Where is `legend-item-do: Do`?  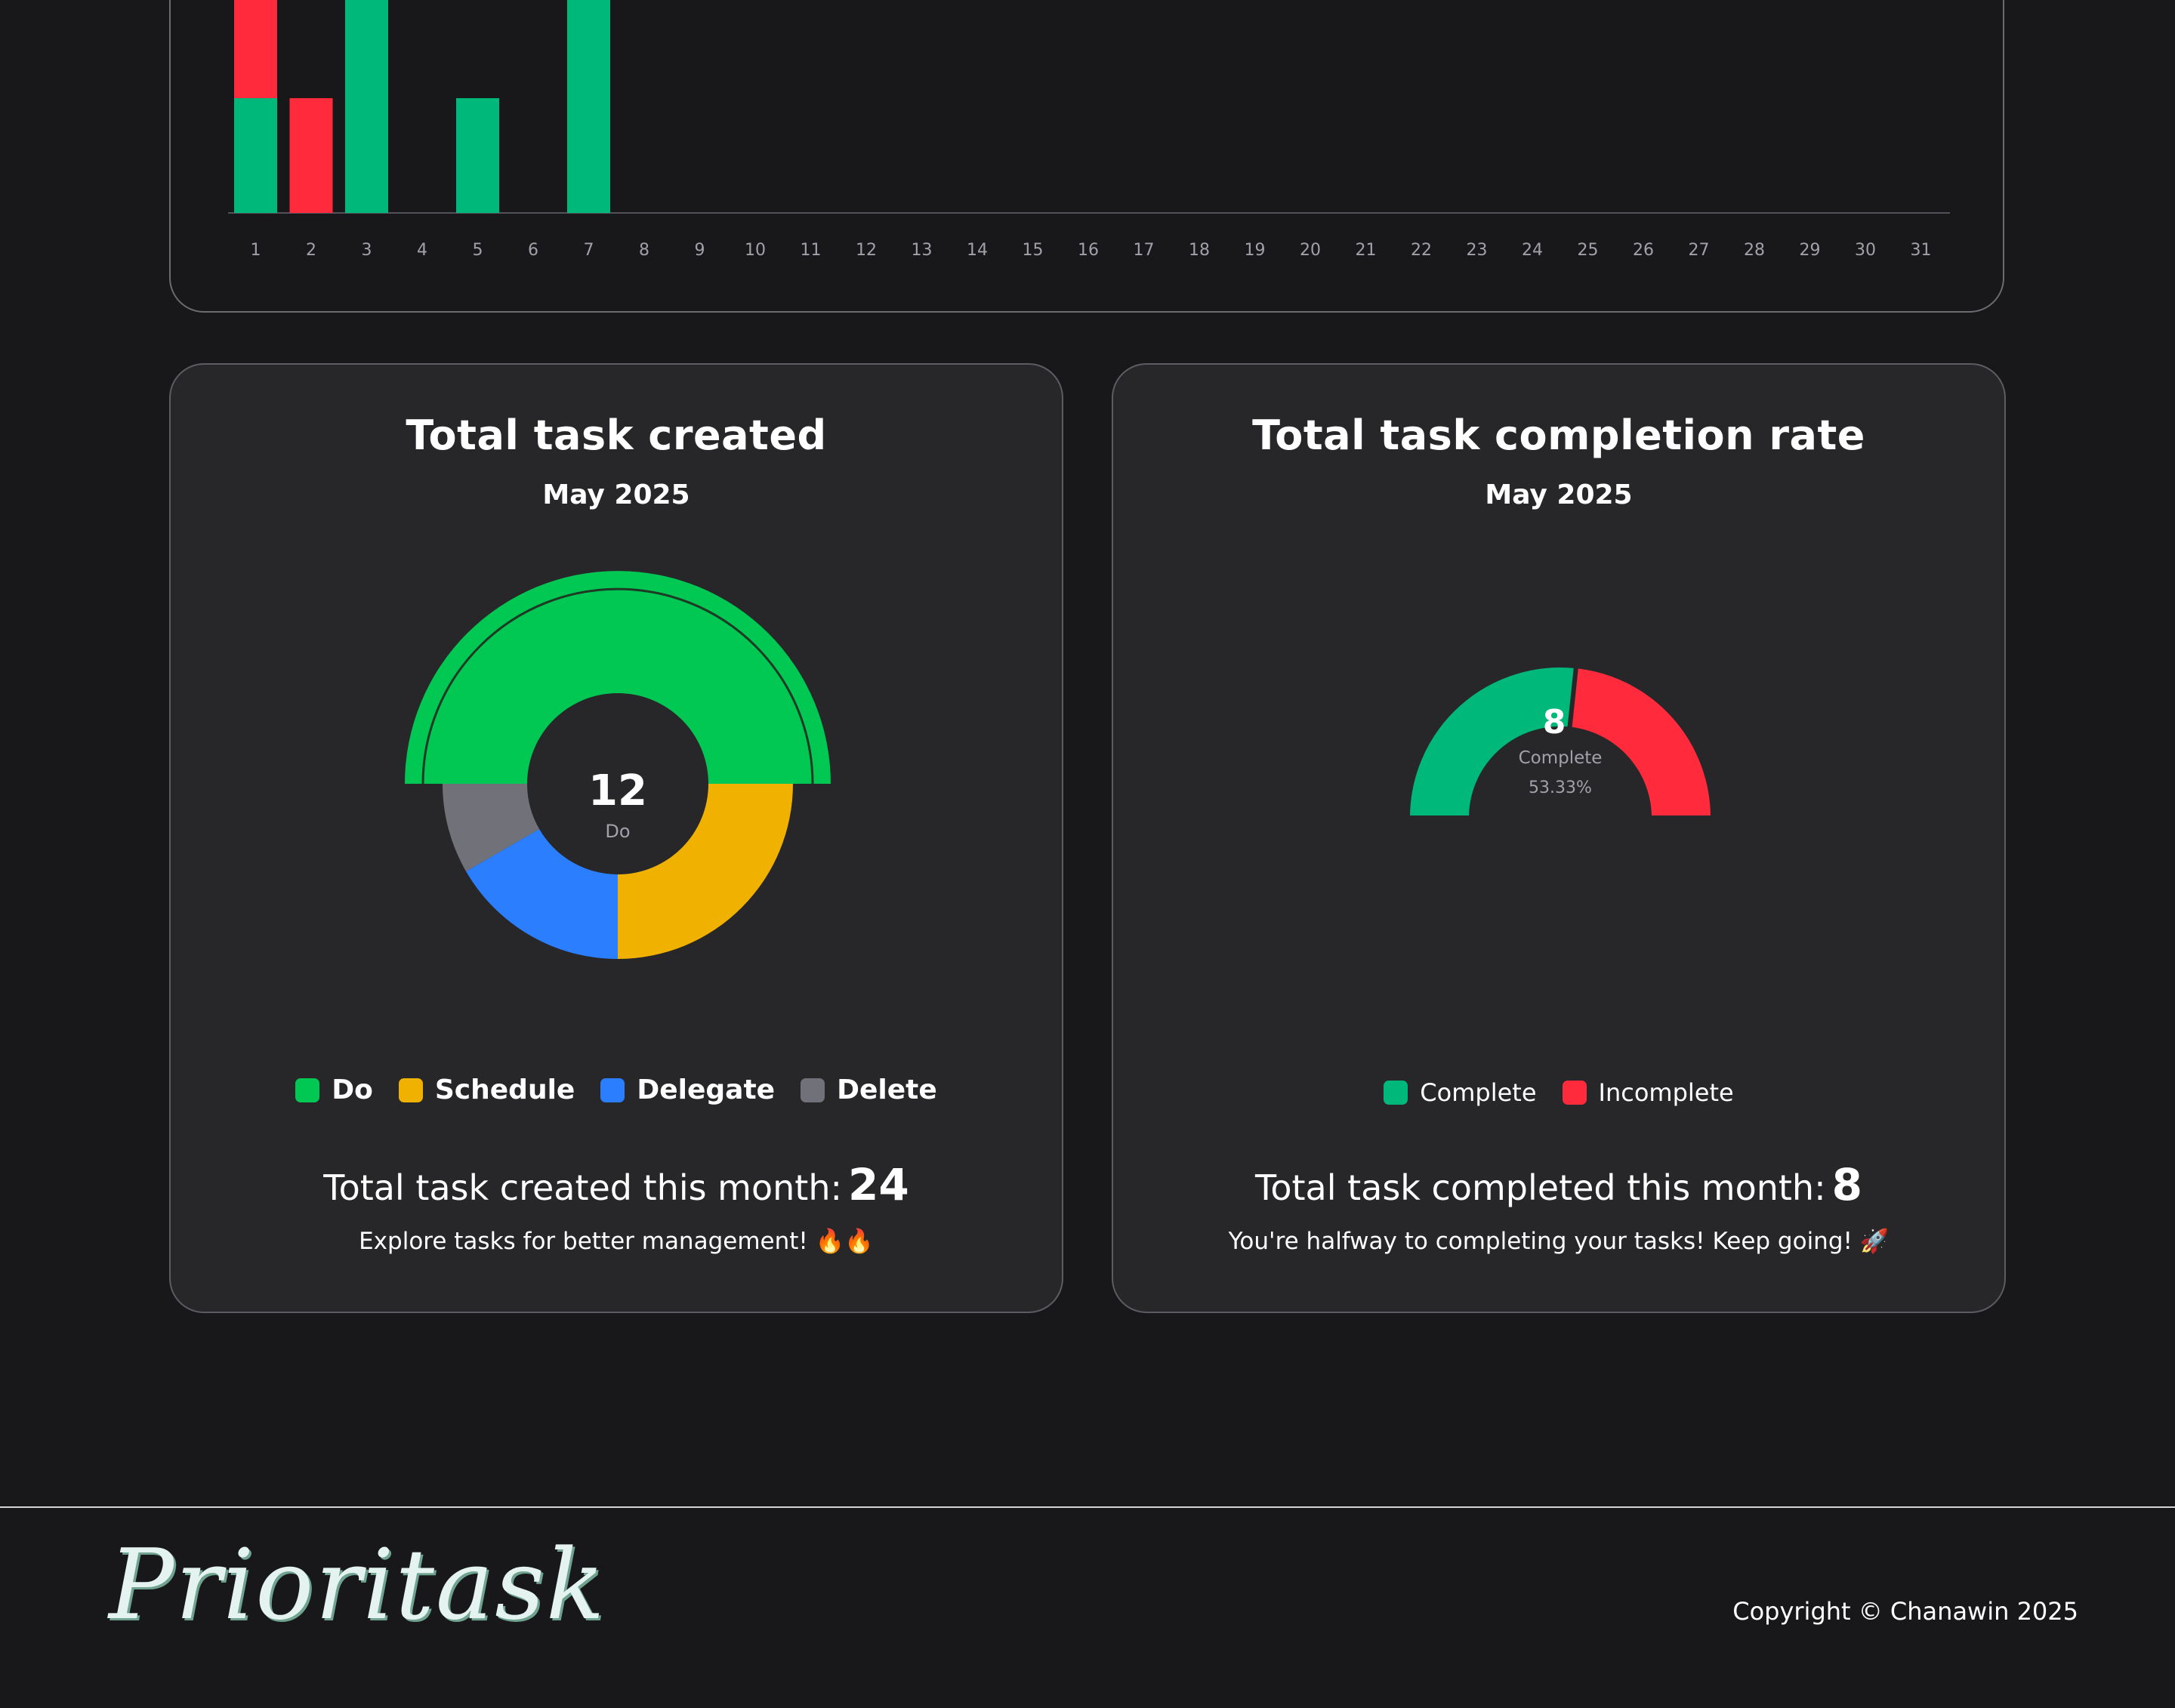
legend-item-do: Do is located at coordinates (334, 1089).